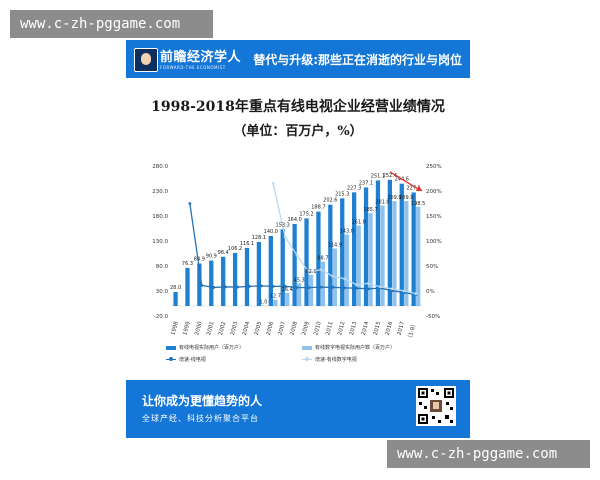  I want to click on data-label-digital: 88.7, so click(322, 259).